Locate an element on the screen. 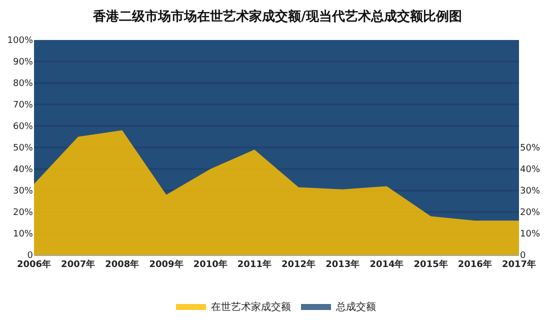 The width and height of the screenshot is (555, 332). y-tick-label: 0 is located at coordinates (30, 256).